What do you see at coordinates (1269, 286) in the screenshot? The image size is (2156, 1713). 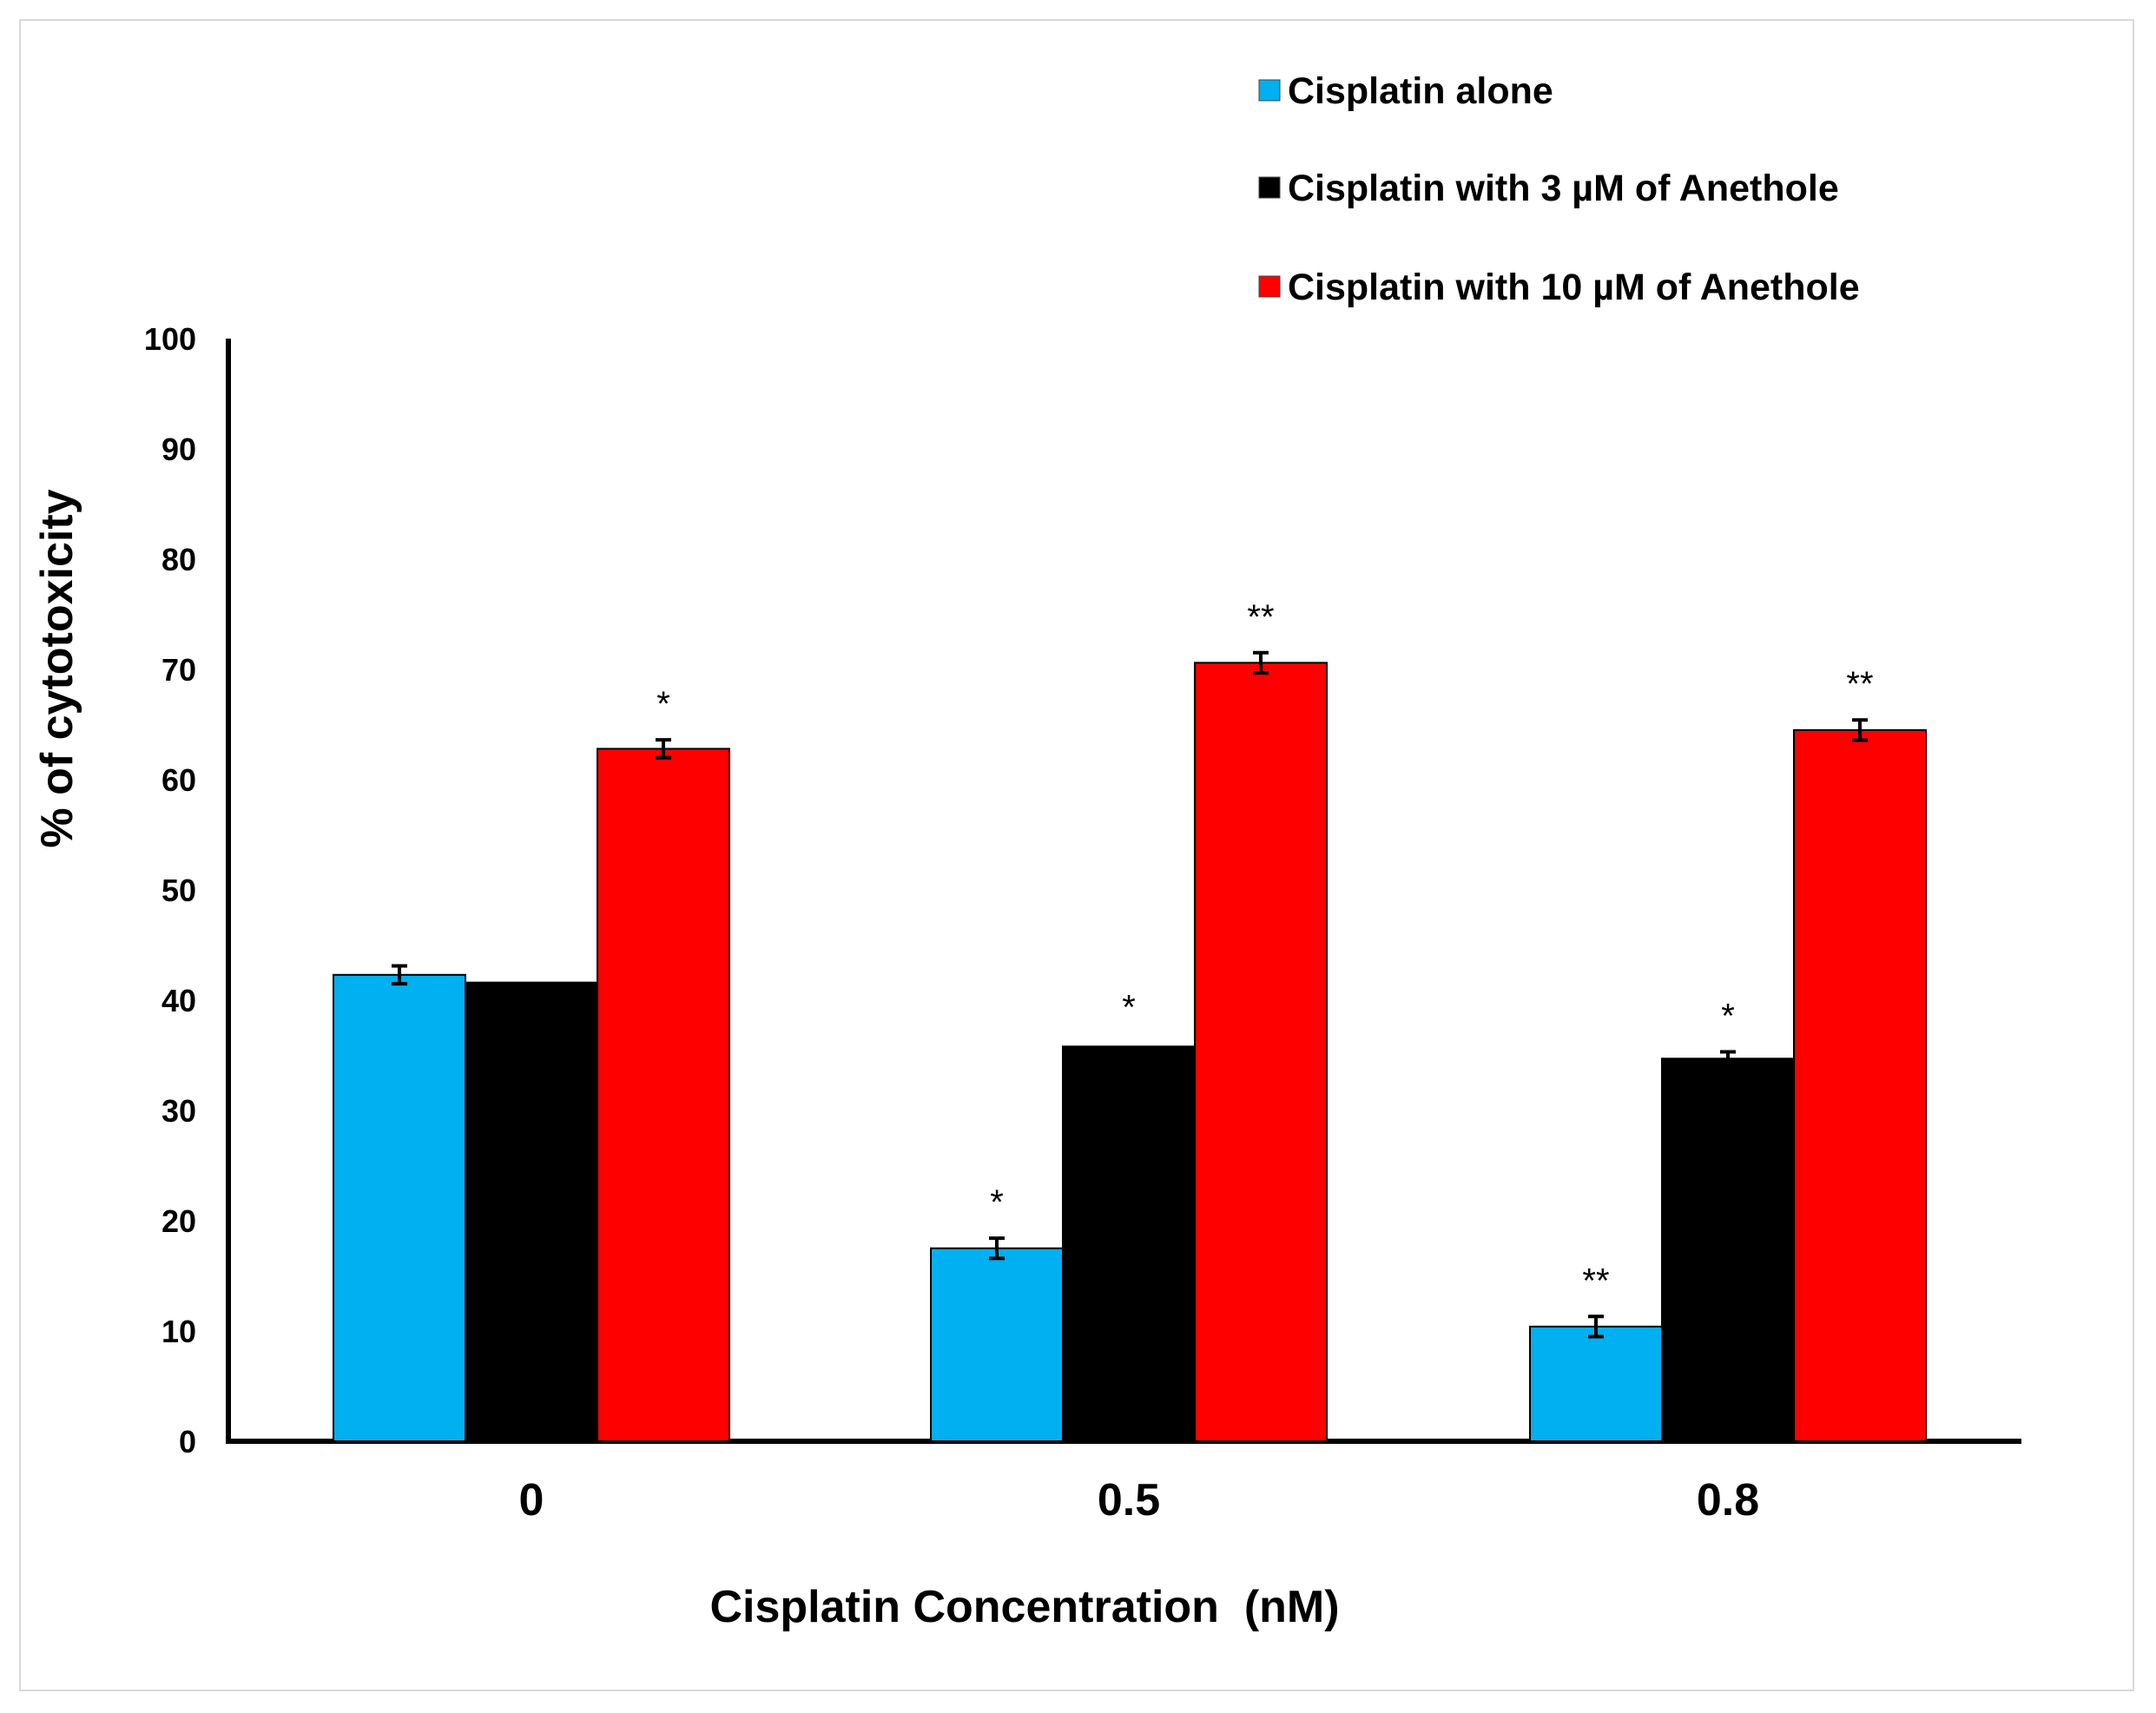 I see `legend-swatch-cisplatin-10um` at bounding box center [1269, 286].